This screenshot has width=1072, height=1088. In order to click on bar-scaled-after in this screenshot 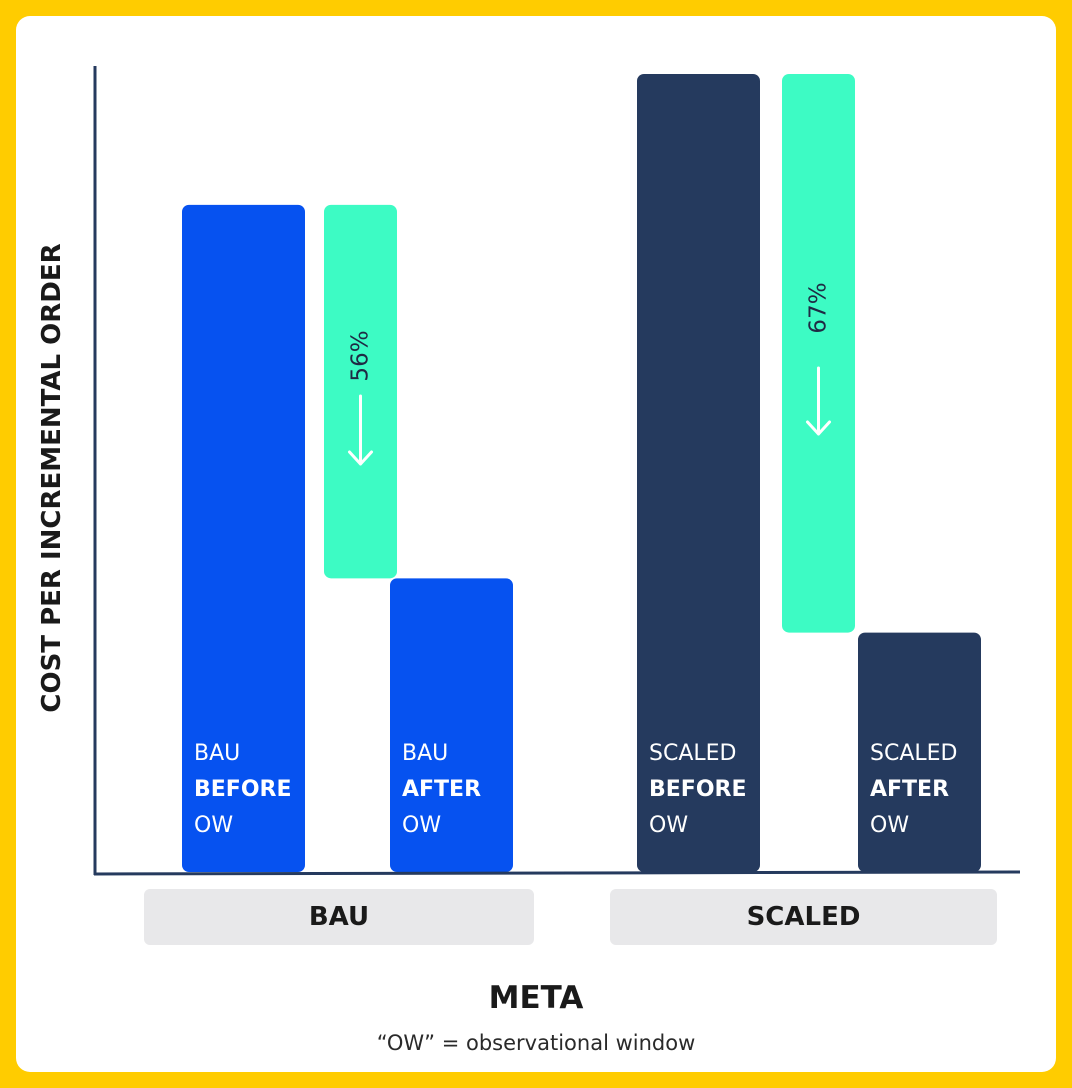, I will do `click(919, 752)`.